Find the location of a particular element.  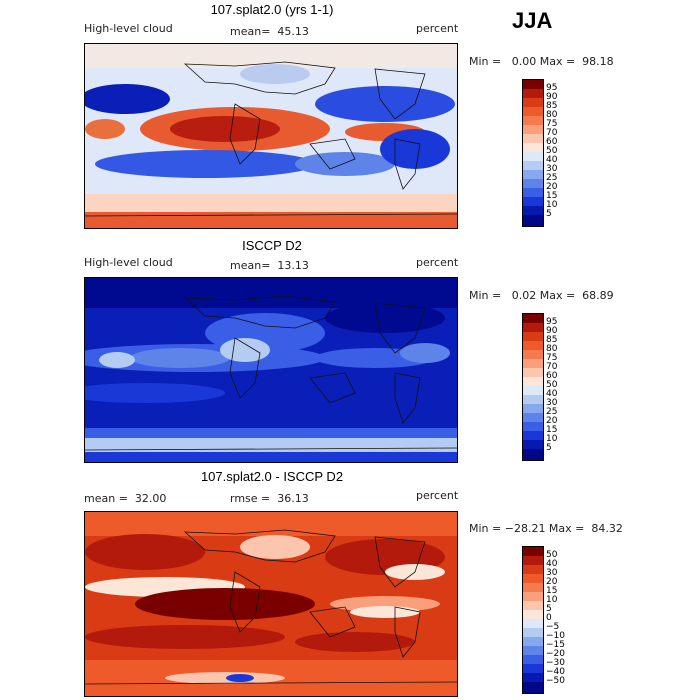

colorbar-tick-label: −50 is located at coordinates (555, 681).